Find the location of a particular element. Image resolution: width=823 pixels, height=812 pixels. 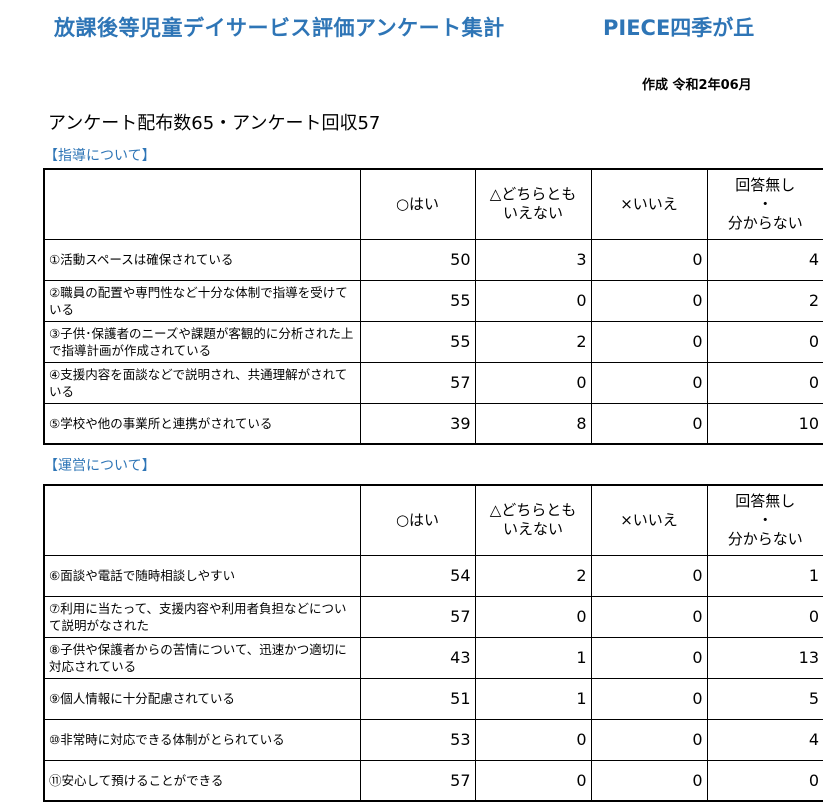

count-cell: 43 is located at coordinates (417, 657).